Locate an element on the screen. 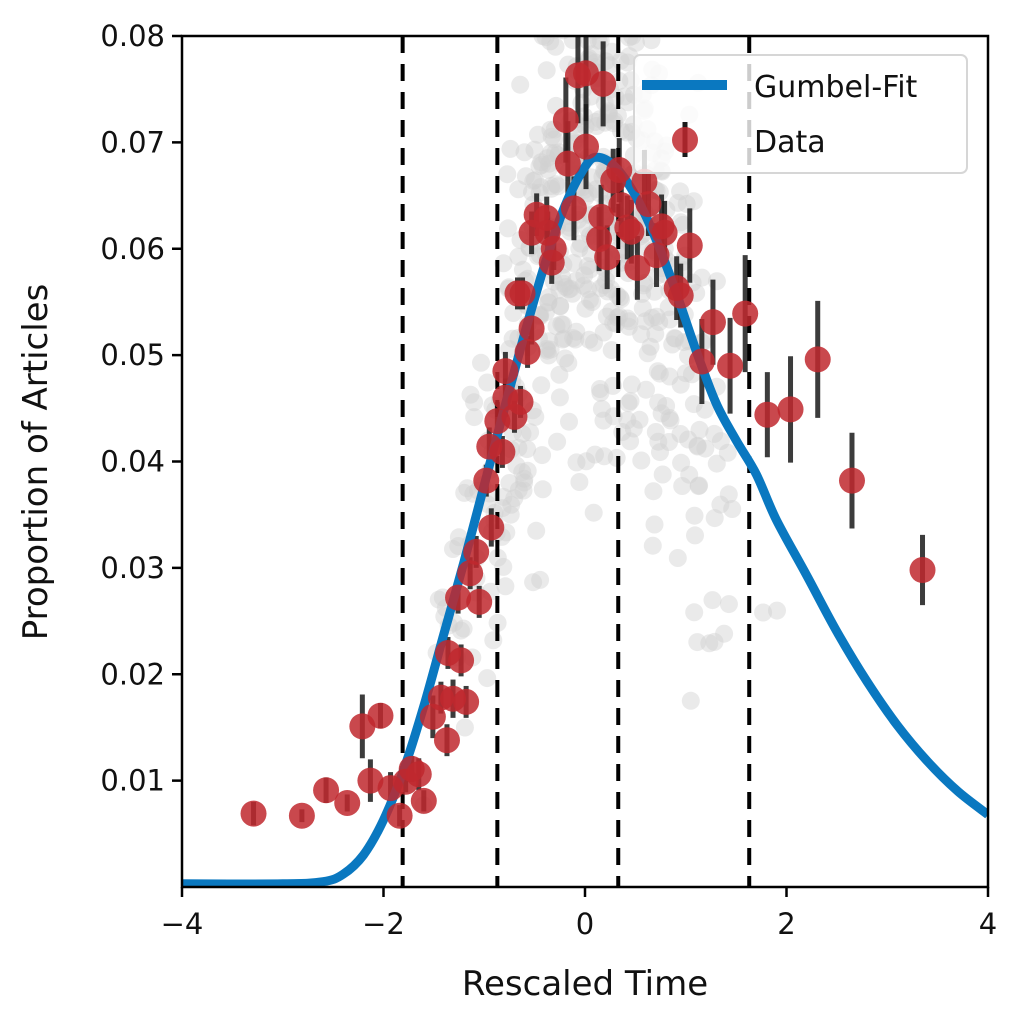 The width and height of the screenshot is (1019, 1023). y-axis: 0.01 0.02 0.03 0.04 0.05 0.06 0.07 0.08 is located at coordinates (141, 408).